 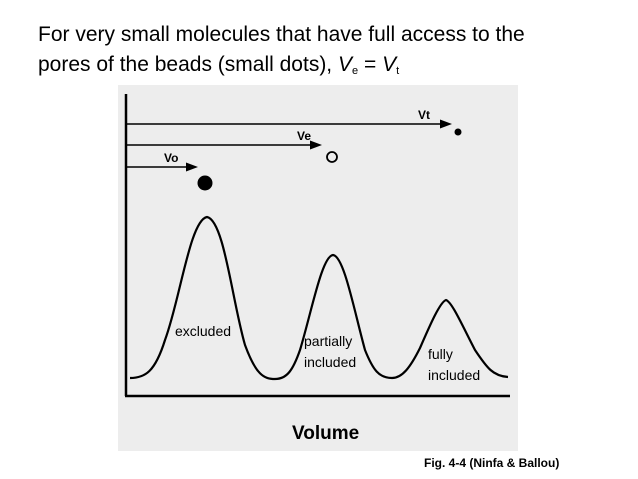 What do you see at coordinates (458, 132) in the screenshot?
I see `vt-small-dot` at bounding box center [458, 132].